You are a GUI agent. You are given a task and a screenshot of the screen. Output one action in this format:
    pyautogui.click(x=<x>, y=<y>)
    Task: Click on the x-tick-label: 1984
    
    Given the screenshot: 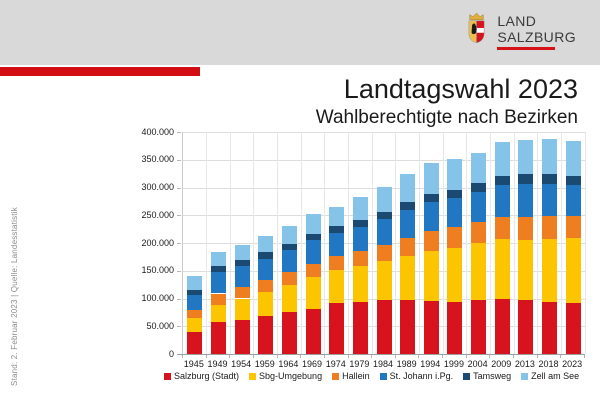 What is the action you would take?
    pyautogui.click(x=383, y=364)
    